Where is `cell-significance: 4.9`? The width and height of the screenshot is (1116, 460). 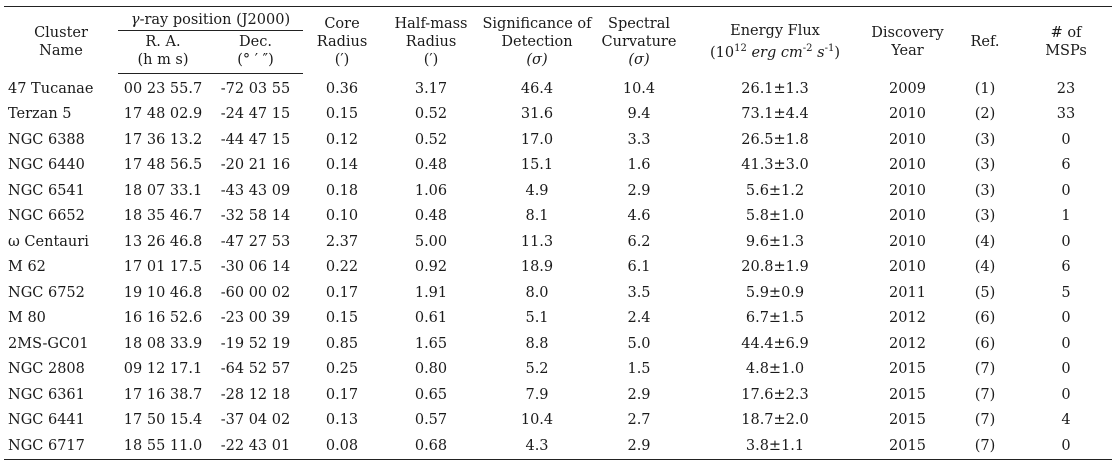 cell-significance: 4.9 is located at coordinates (537, 190).